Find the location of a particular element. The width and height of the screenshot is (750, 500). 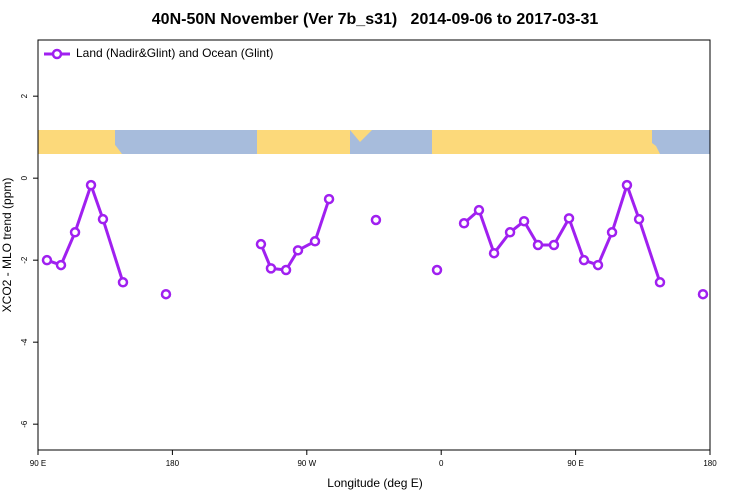

legend: Land (Nadir&Glint) and Ocean (Glint) is located at coordinates (158, 53).